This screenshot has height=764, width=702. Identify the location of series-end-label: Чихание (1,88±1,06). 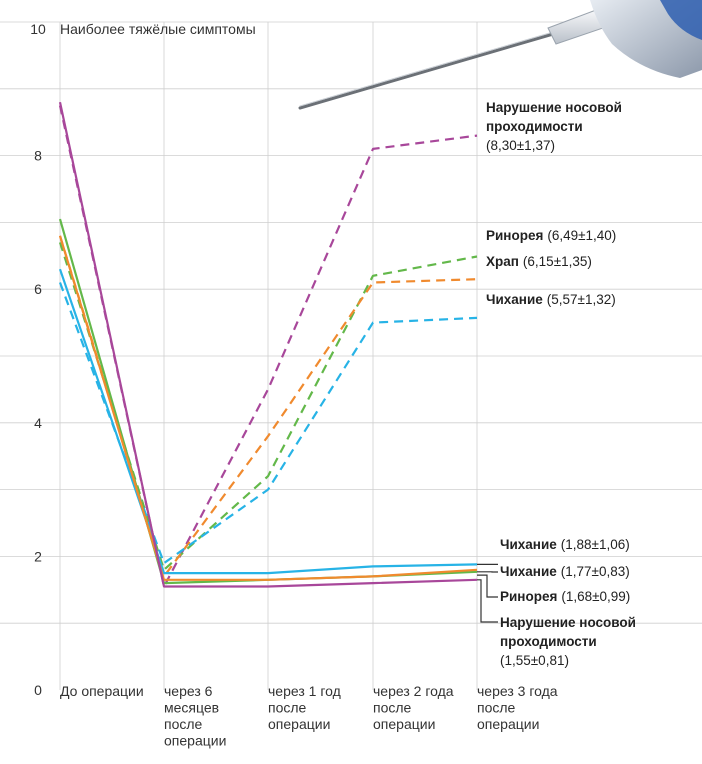
(565, 544).